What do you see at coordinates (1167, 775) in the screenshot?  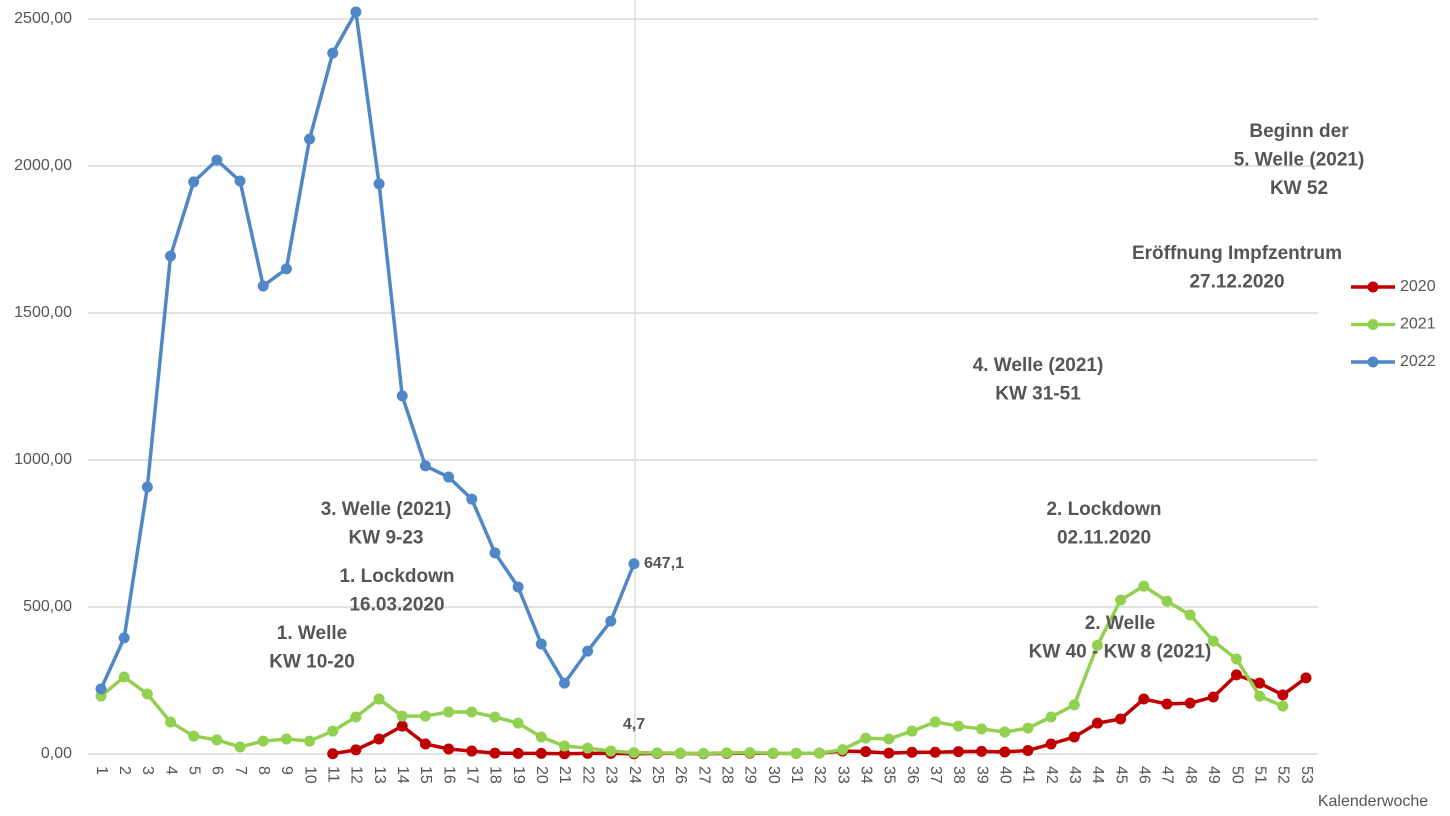 I see `x-tick-label: 47` at bounding box center [1167, 775].